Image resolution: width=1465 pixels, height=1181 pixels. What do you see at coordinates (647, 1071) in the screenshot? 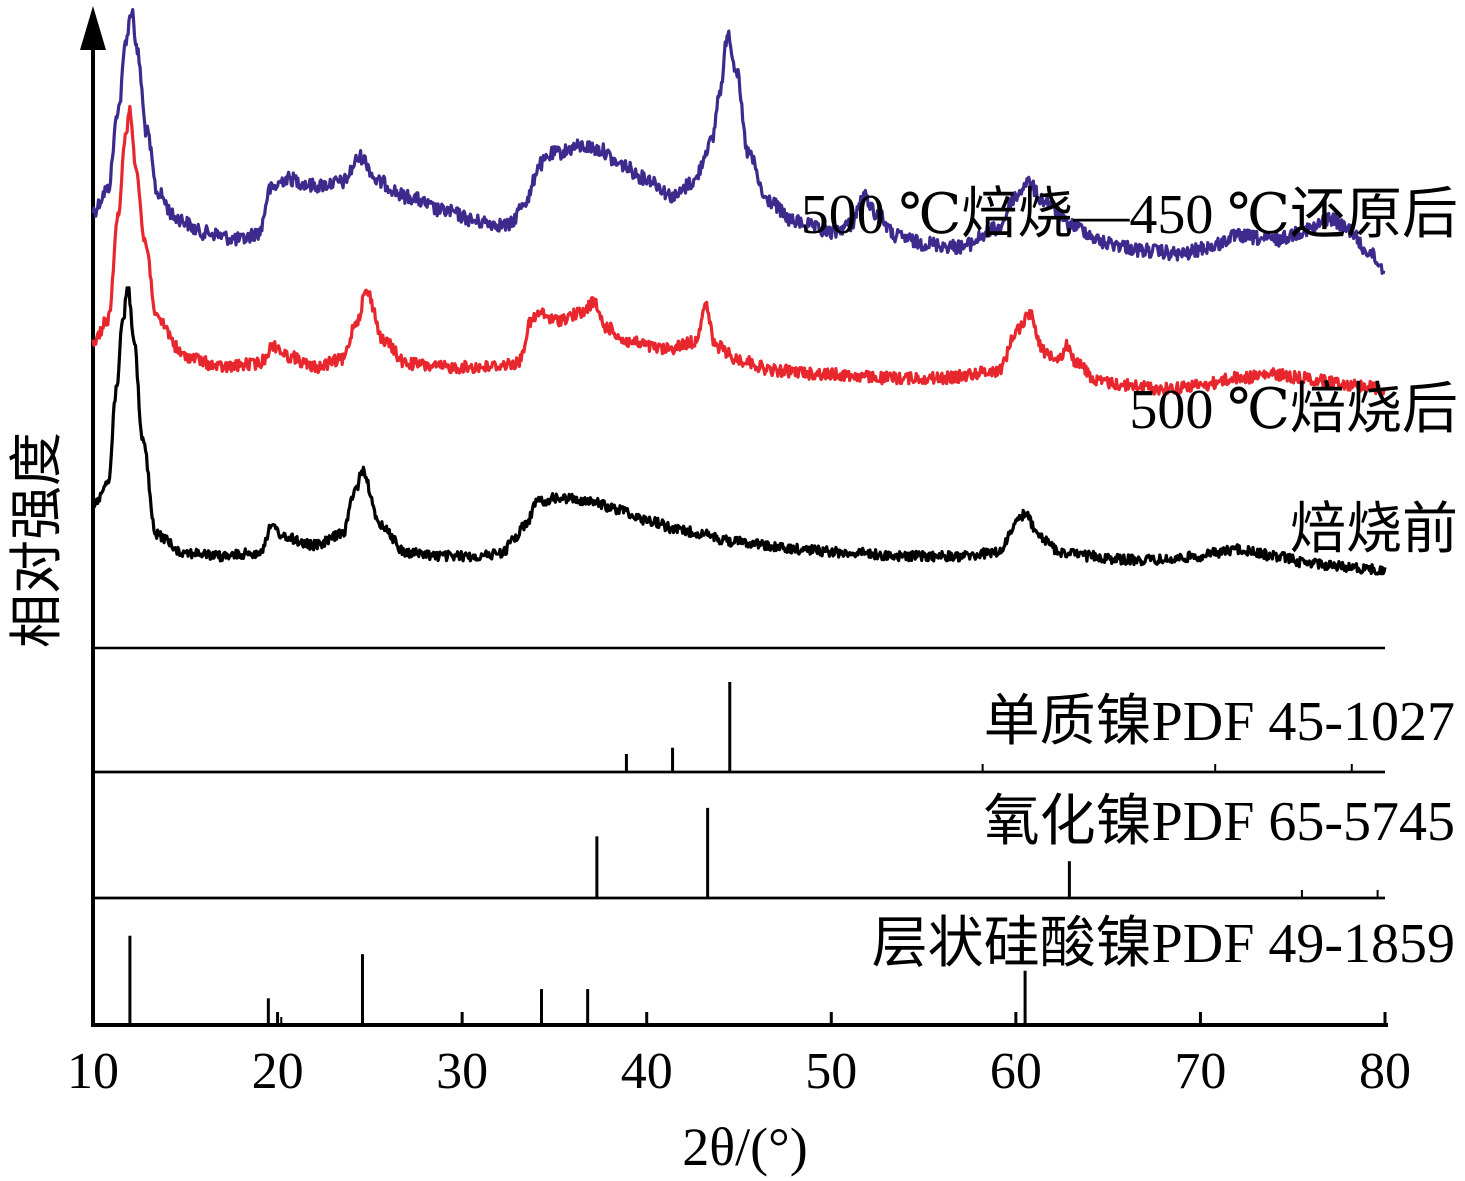
I see `x-tick-label-40: 40` at bounding box center [647, 1071].